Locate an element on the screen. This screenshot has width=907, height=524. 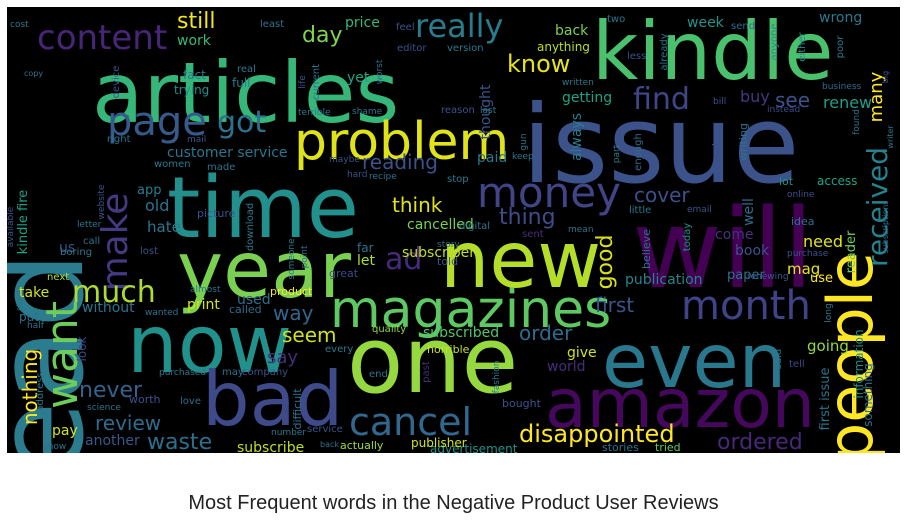
word-got: got is located at coordinates (241, 122).